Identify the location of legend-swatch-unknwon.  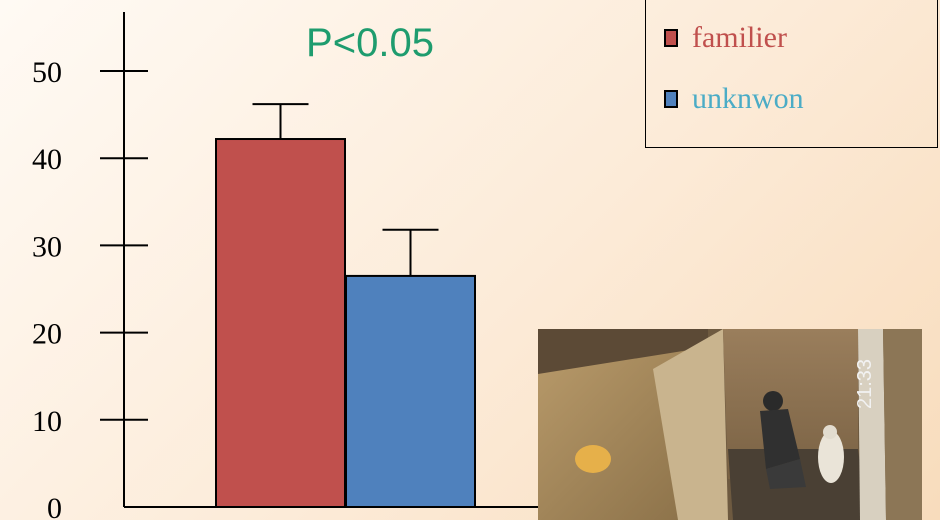
(671, 99).